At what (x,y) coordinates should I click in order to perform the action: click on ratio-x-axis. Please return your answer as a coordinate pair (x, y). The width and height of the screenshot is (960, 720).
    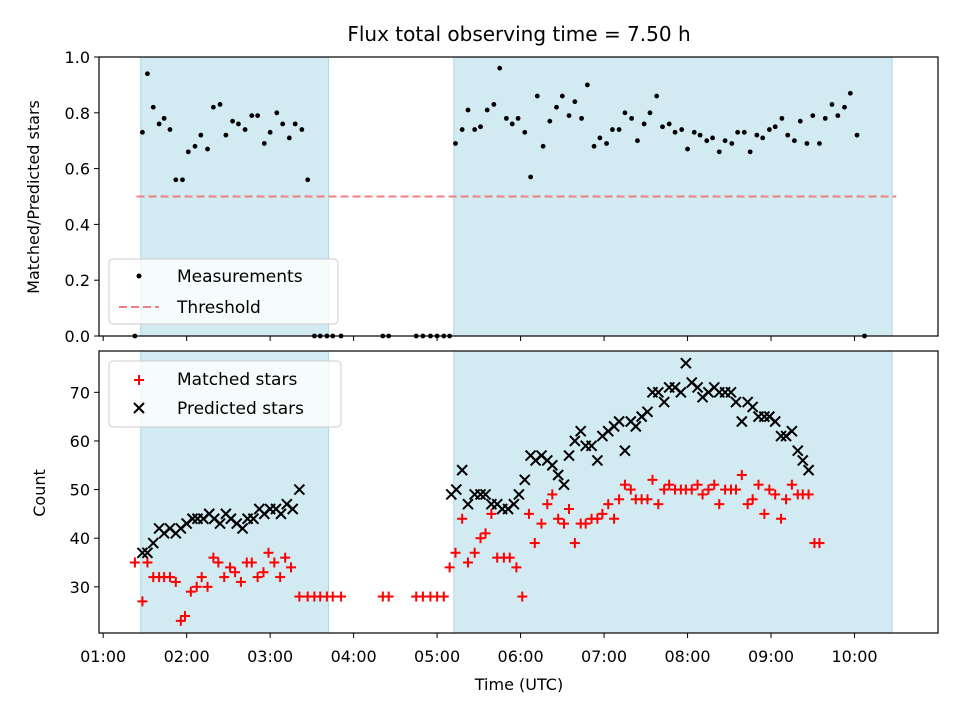
    Looking at the image, I should click on (479, 338).